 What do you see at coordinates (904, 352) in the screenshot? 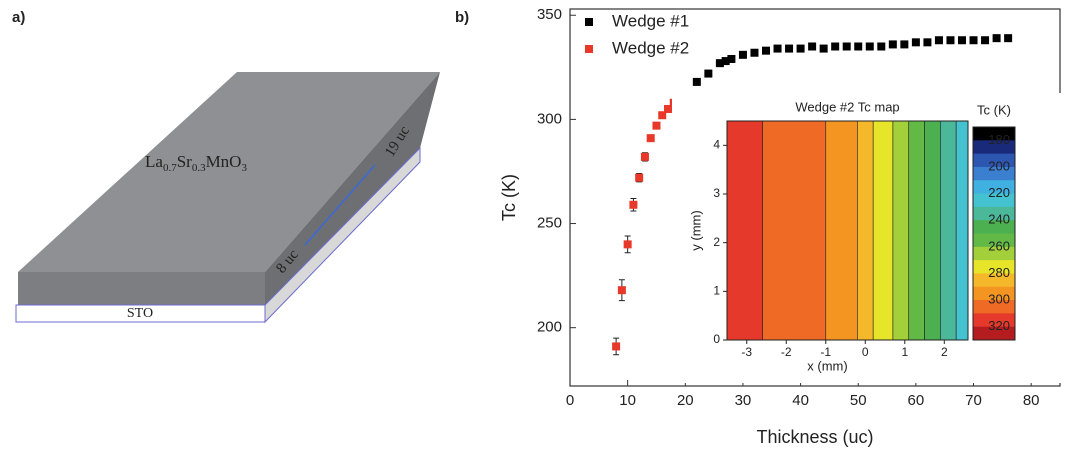
I see `x-tick-label: 1` at bounding box center [904, 352].